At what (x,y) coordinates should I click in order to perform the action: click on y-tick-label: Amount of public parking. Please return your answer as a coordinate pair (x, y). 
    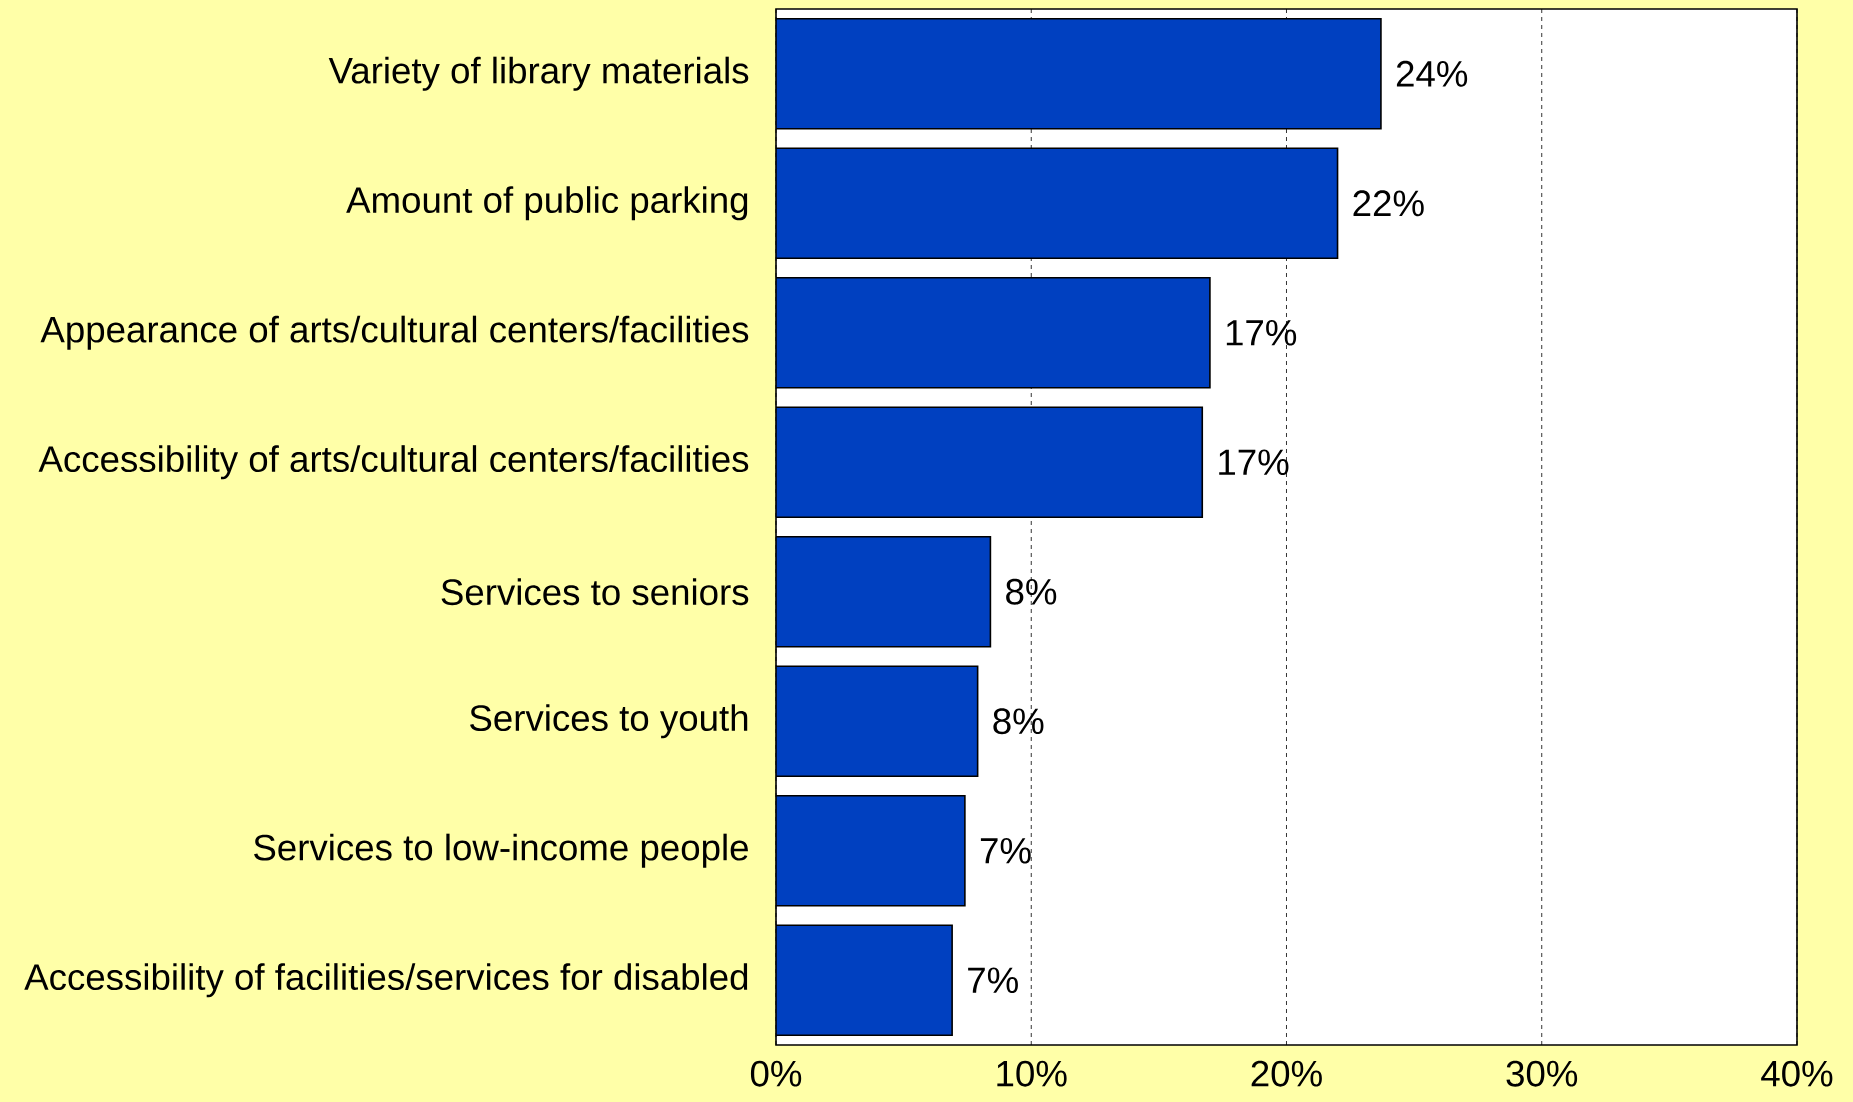
    Looking at the image, I should click on (547, 203).